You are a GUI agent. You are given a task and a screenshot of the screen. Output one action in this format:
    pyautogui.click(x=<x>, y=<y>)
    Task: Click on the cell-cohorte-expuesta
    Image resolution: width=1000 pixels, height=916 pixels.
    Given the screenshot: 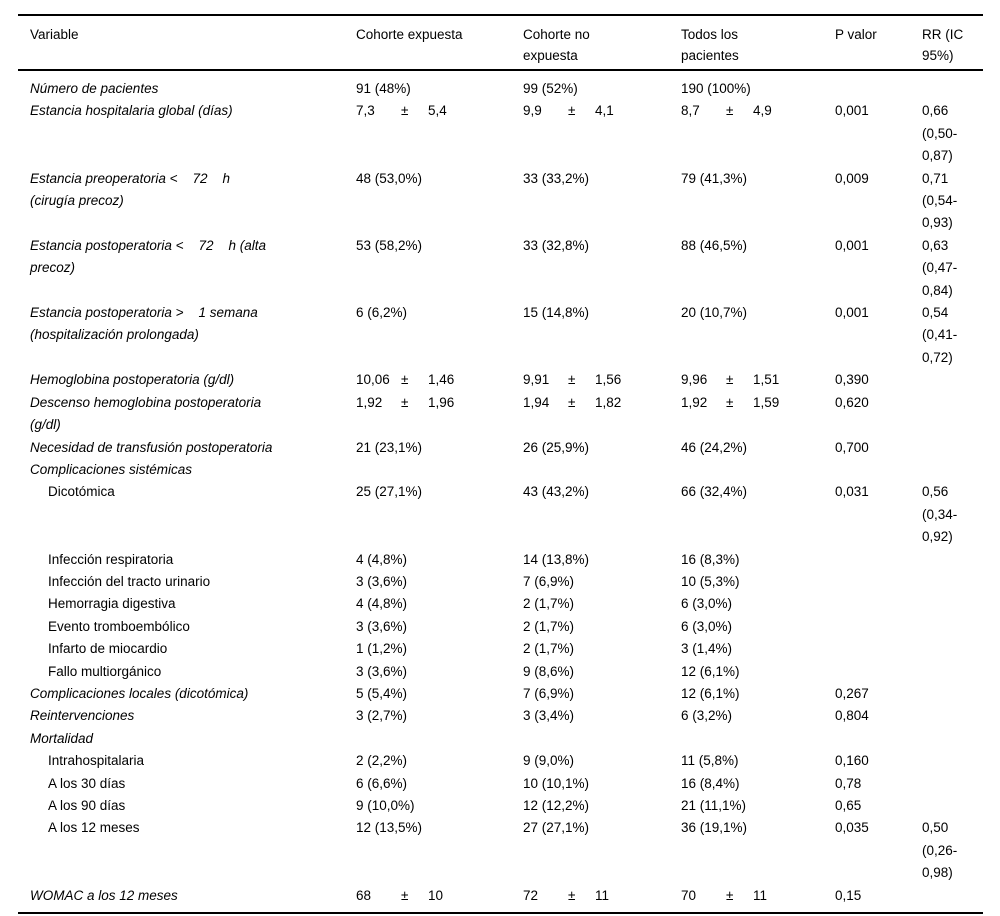 What is the action you would take?
    pyautogui.click(x=439, y=470)
    